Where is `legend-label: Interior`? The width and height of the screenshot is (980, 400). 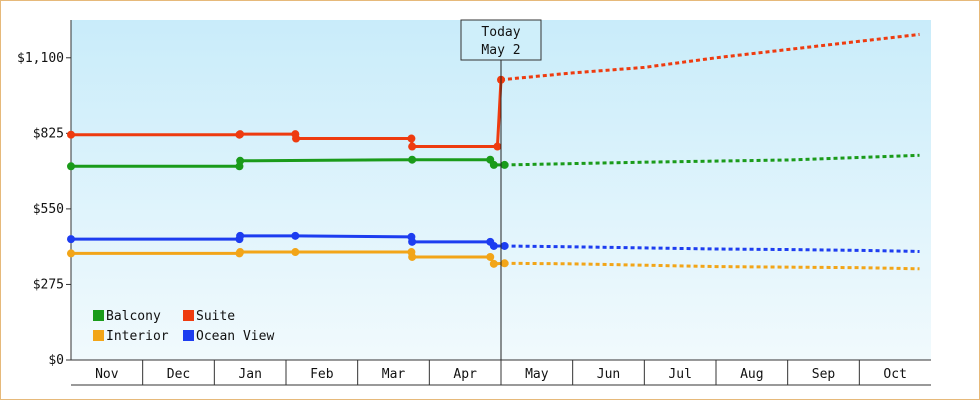
legend-label: Interior is located at coordinates (137, 336).